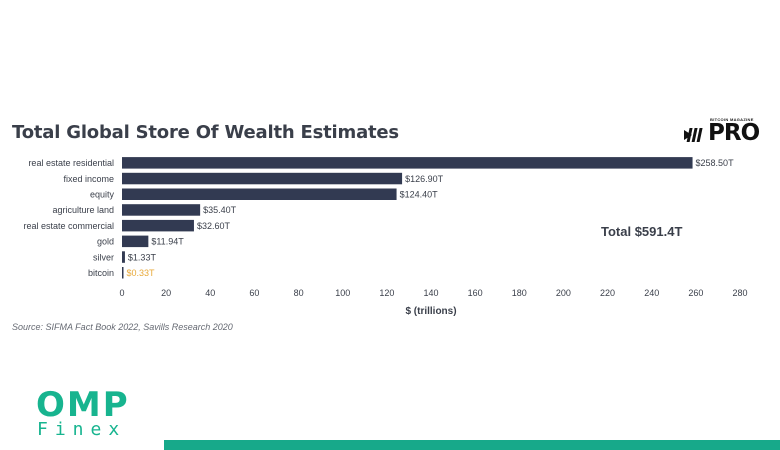 The image size is (780, 450). Describe the element at coordinates (715, 163) in the screenshot. I see `data-label: $258.50T` at that location.